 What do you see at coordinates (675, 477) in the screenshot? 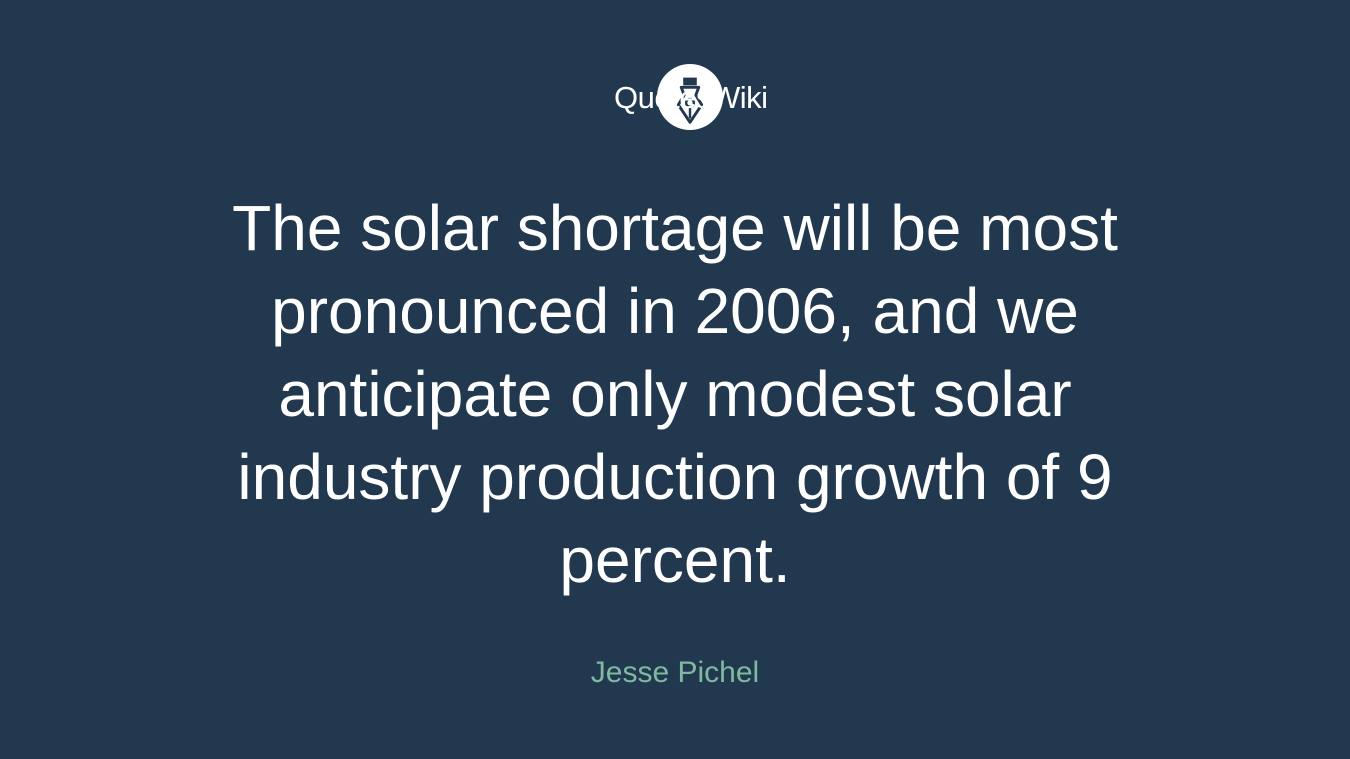
I see `quote-line: industry production growth of 9` at bounding box center [675, 477].